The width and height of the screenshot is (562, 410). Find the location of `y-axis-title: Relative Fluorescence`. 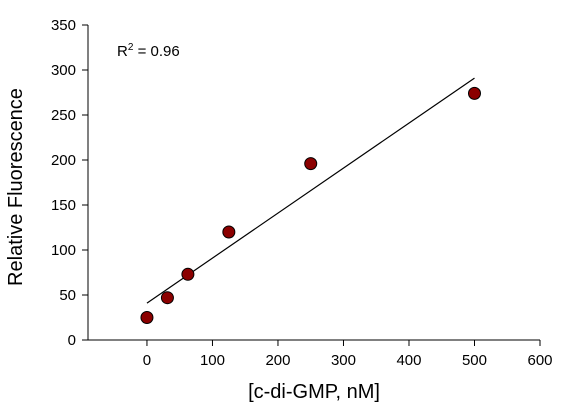

y-axis-title: Relative Fluorescence is located at coordinates (16, 187).